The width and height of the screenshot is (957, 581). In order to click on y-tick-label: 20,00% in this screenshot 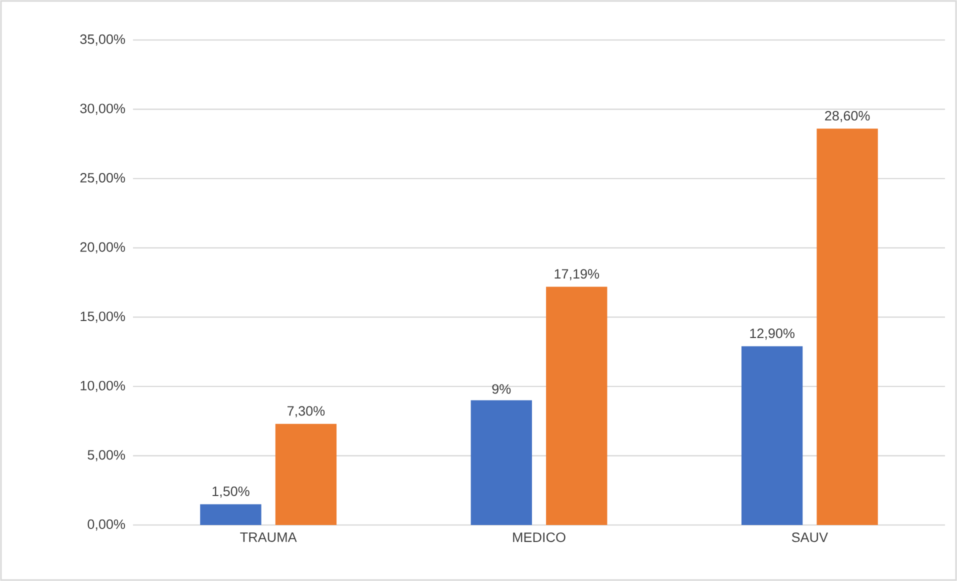, I will do `click(102, 248)`.